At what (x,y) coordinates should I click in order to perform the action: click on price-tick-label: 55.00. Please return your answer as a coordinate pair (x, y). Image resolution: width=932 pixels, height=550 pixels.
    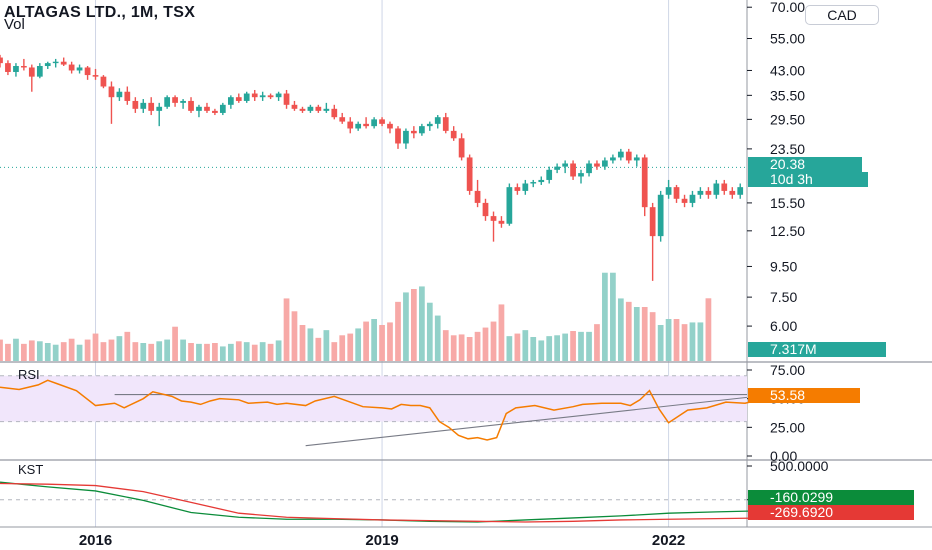
    Looking at the image, I should click on (787, 39).